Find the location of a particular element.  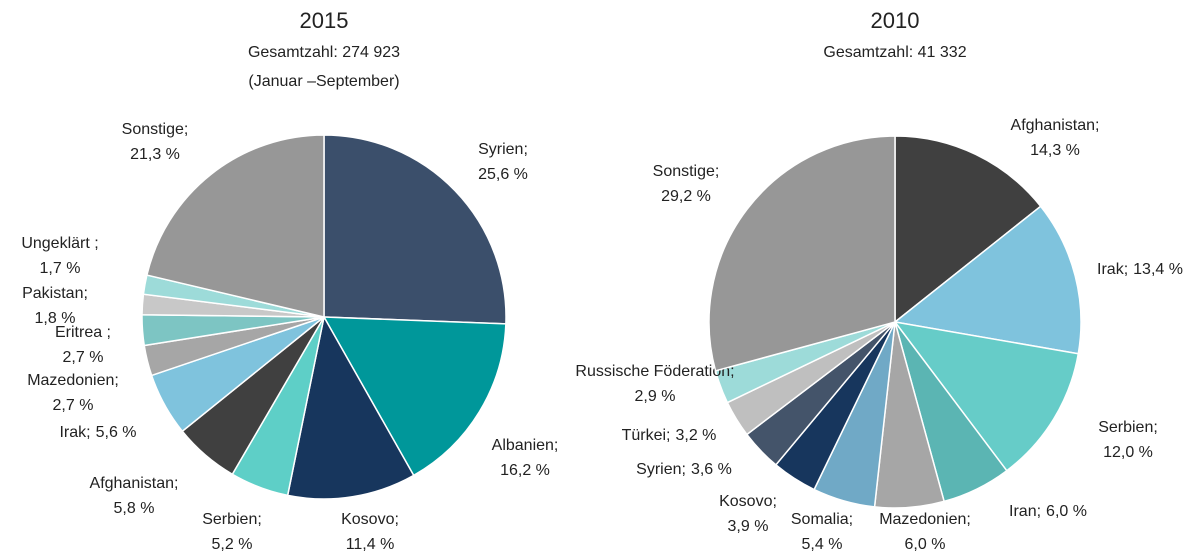

slice-value: 29,2 % is located at coordinates (686, 196).